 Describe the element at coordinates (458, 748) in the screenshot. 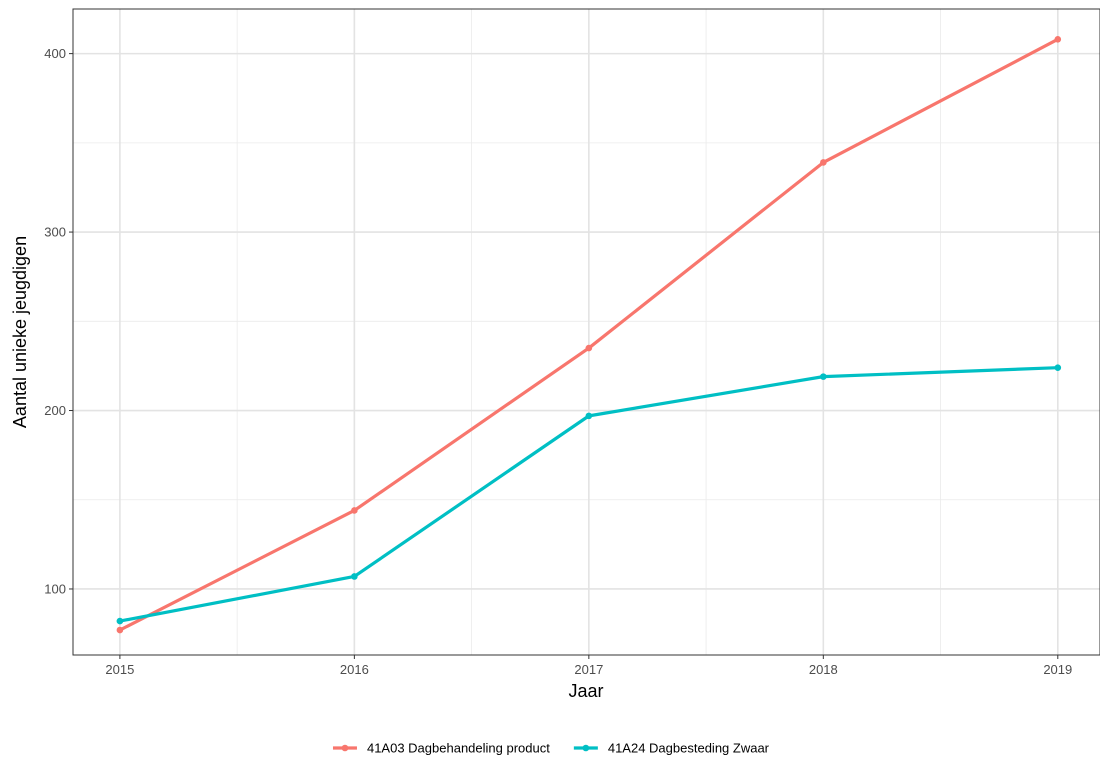

I see `legend-label: 41A03 Dagbehandeling product` at that location.